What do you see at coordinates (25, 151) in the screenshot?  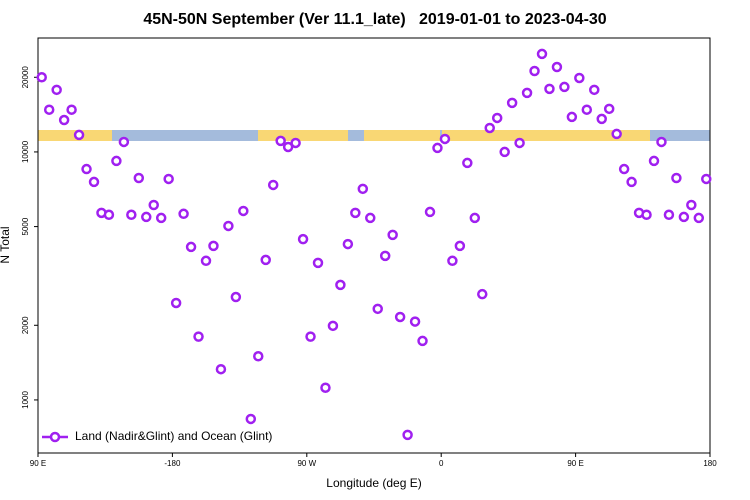 I see `y-tick-label: 10000` at bounding box center [25, 151].